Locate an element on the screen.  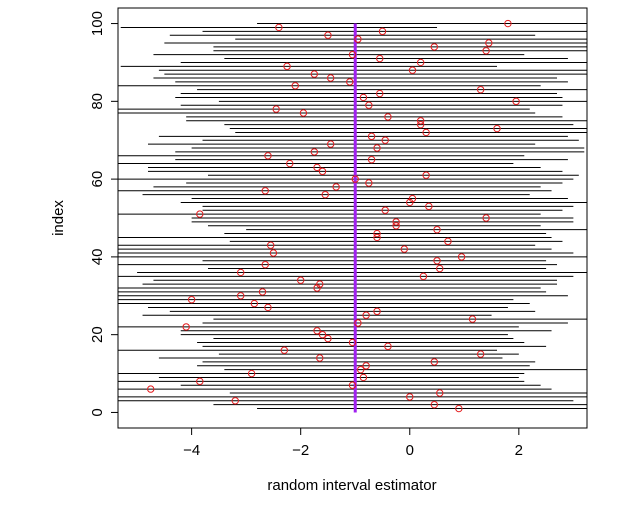
x-tick-label: −4 is located at coordinates (191, 450).